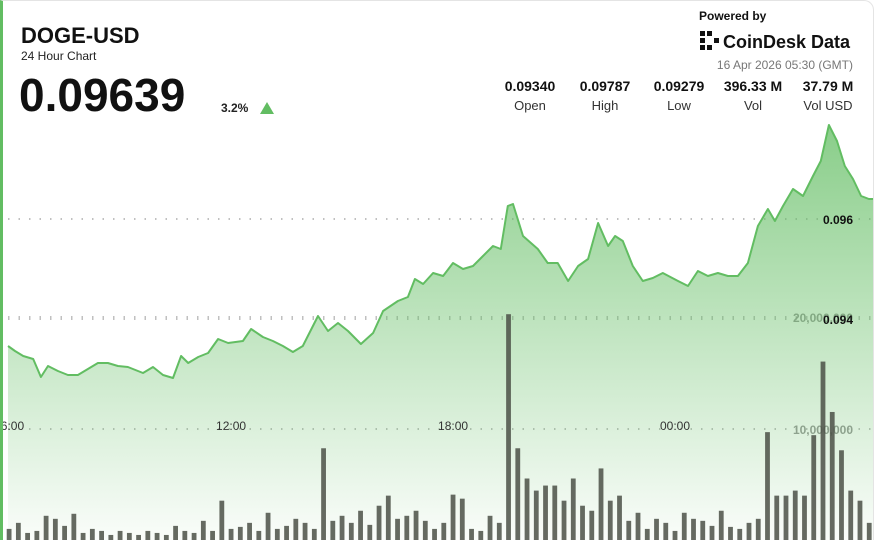 The width and height of the screenshot is (874, 540). Describe the element at coordinates (787, 42) in the screenshot. I see `brand: CoinDesk Data` at that location.